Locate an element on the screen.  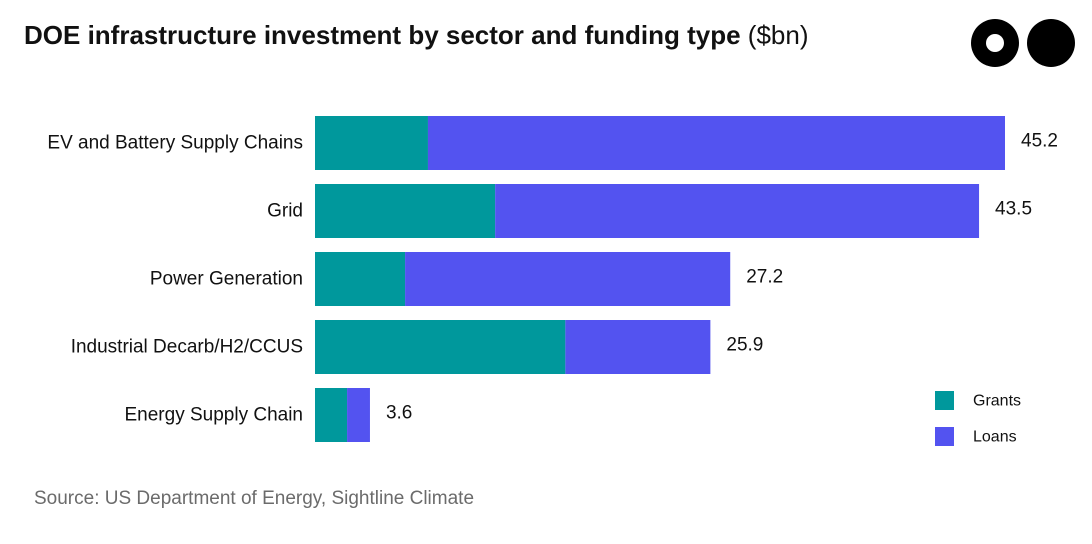
legend-label-grants: Grants is located at coordinates (997, 401).